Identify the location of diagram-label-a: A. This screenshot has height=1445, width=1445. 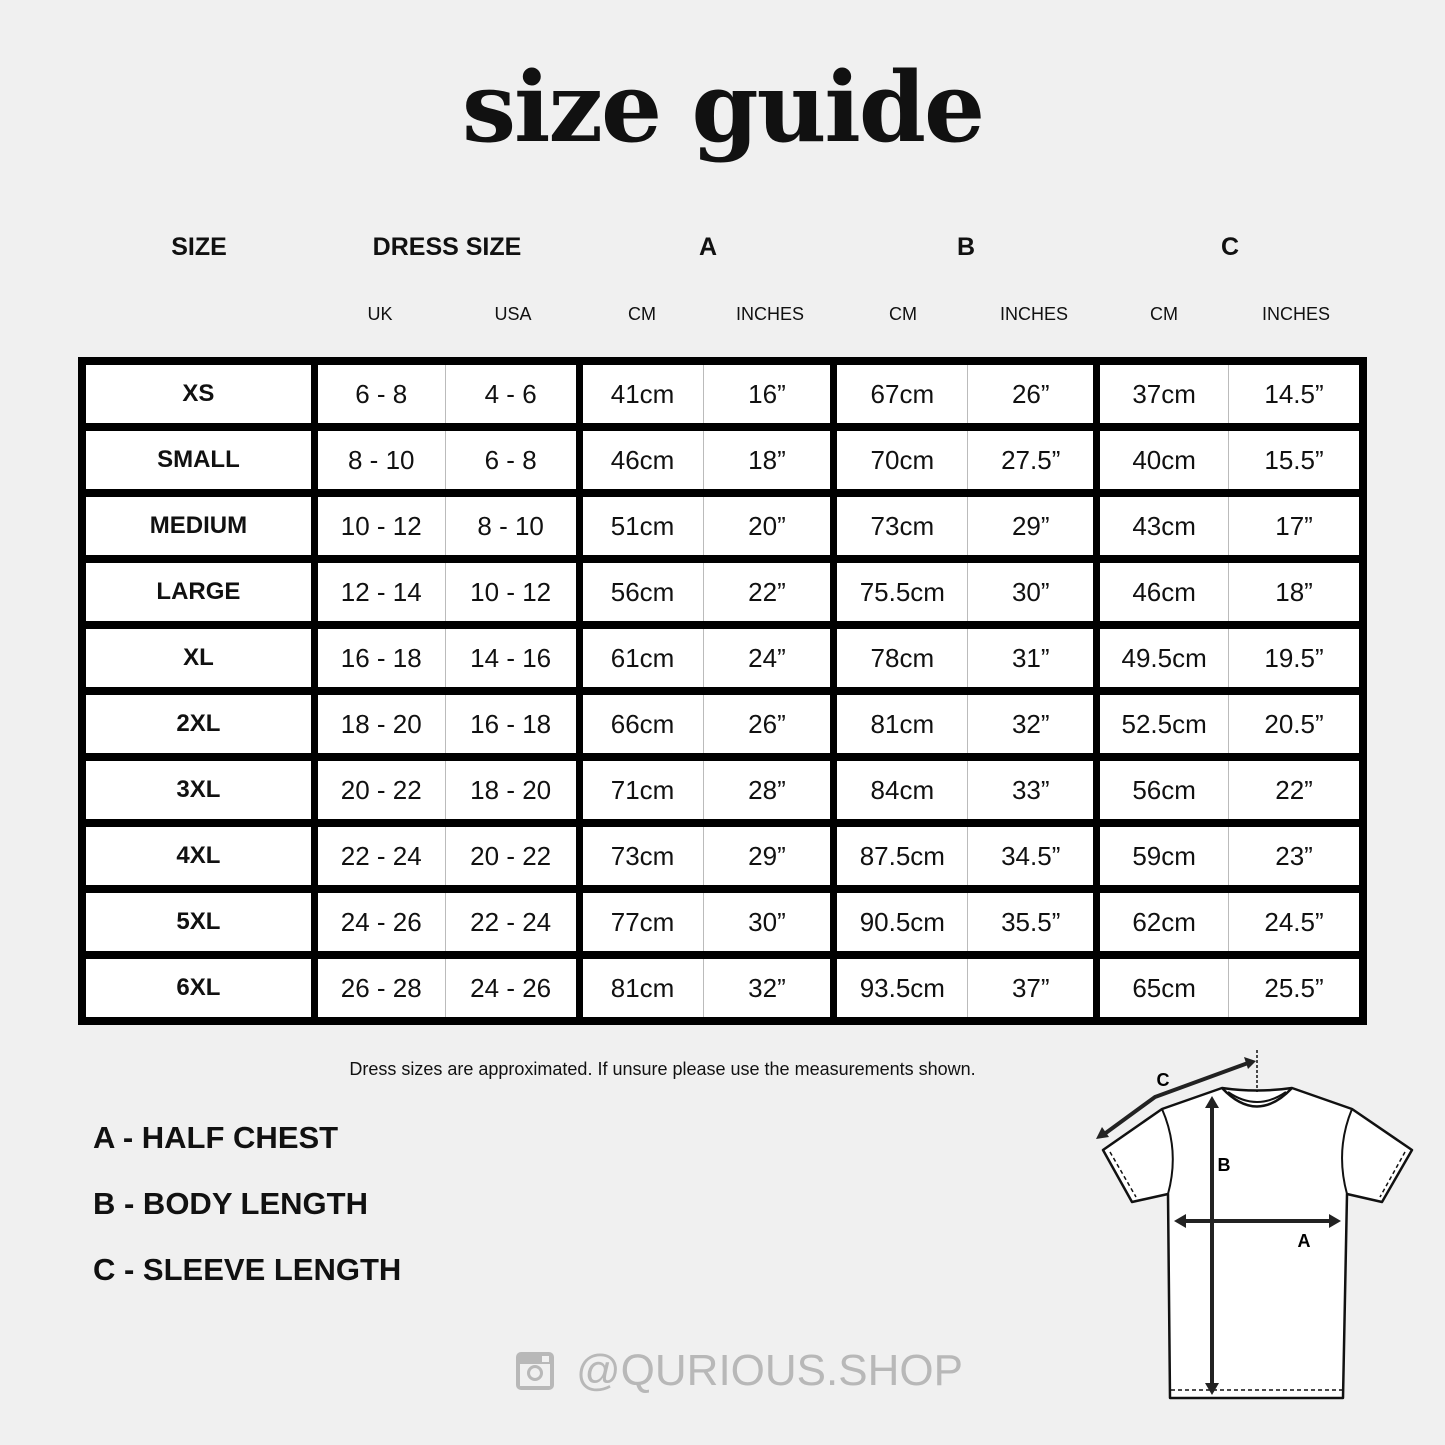
(1304, 1241).